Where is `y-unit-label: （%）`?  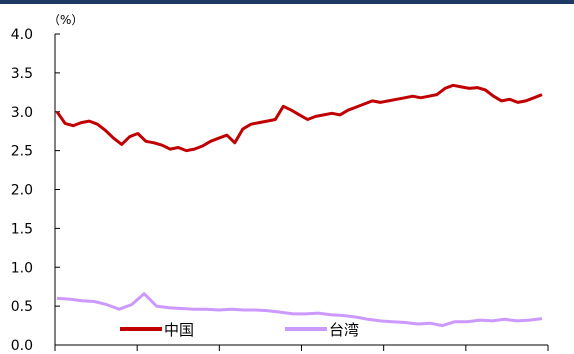
y-unit-label: （%） is located at coordinates (65, 20).